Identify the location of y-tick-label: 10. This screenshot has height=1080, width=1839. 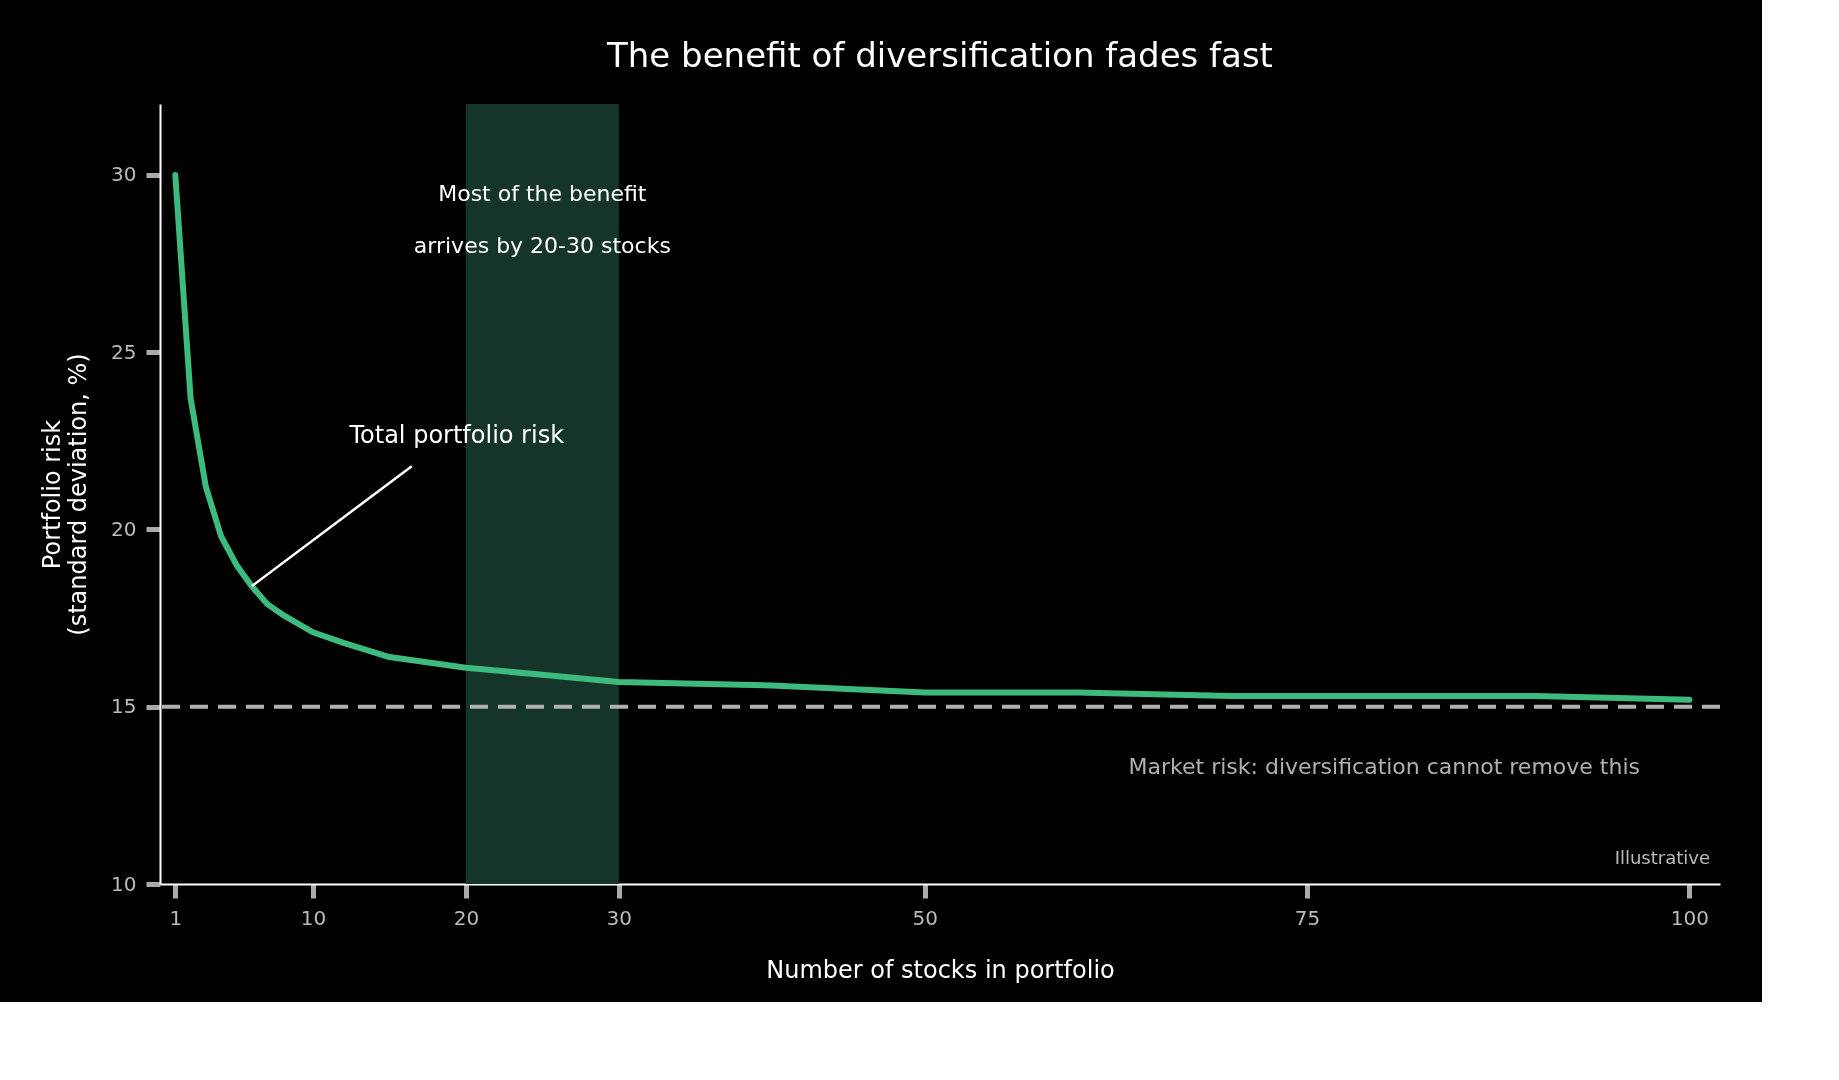
(124, 883).